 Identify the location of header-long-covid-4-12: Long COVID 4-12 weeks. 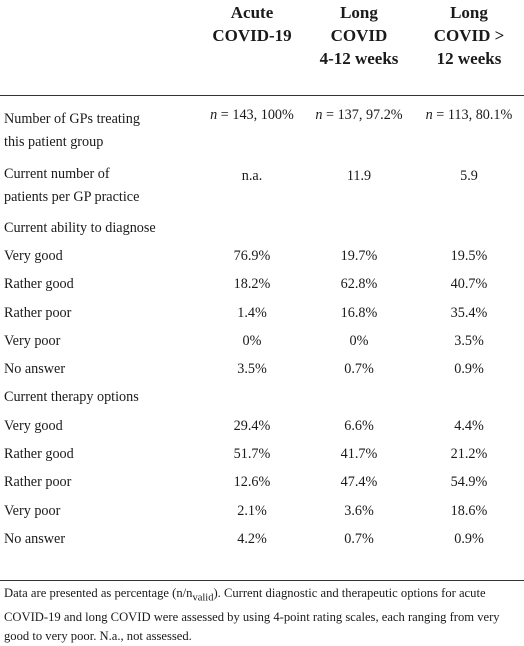
(359, 35).